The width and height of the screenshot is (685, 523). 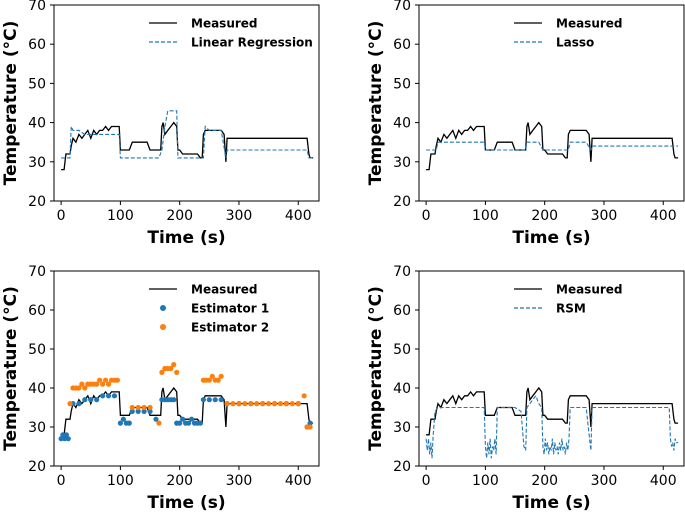 What do you see at coordinates (568, 33) in the screenshot?
I see `legend: Measured Lasso` at bounding box center [568, 33].